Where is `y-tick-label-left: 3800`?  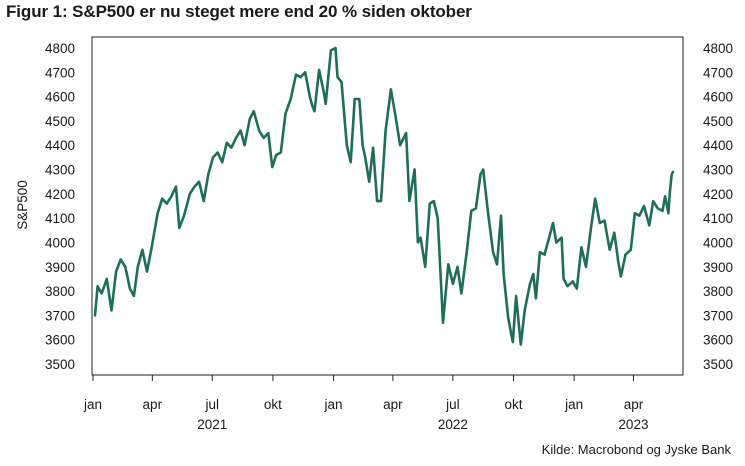
y-tick-label-left: 3800 is located at coordinates (60, 291).